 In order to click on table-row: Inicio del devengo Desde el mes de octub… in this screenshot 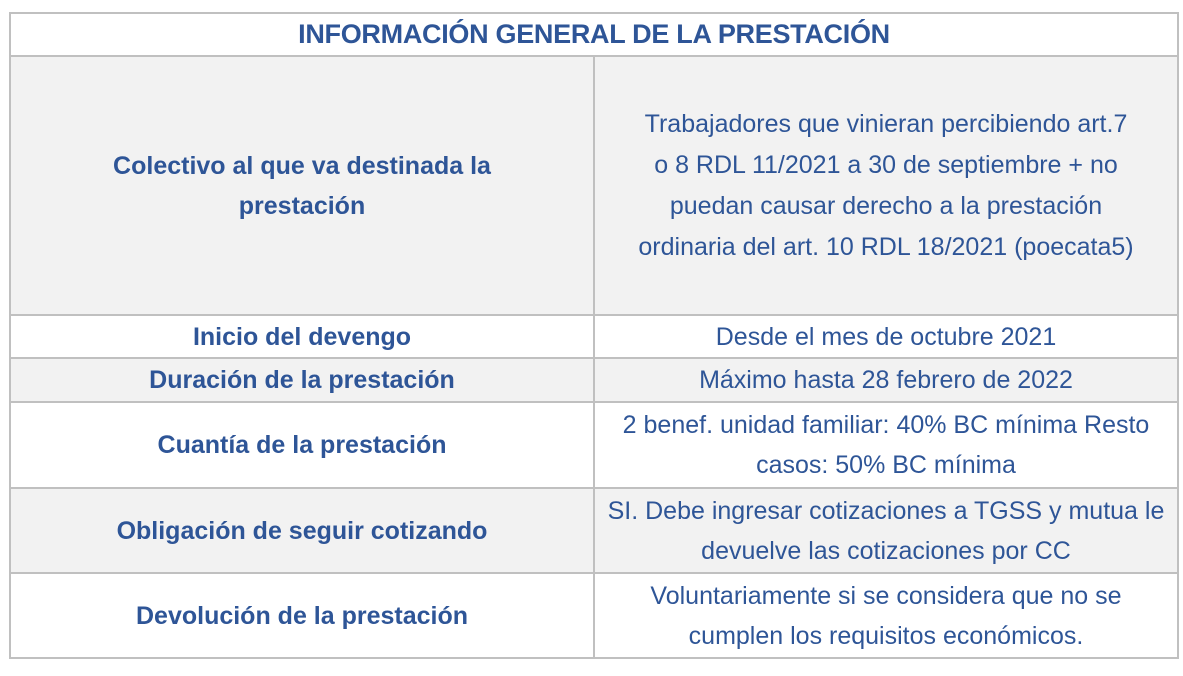, I will do `click(594, 336)`.